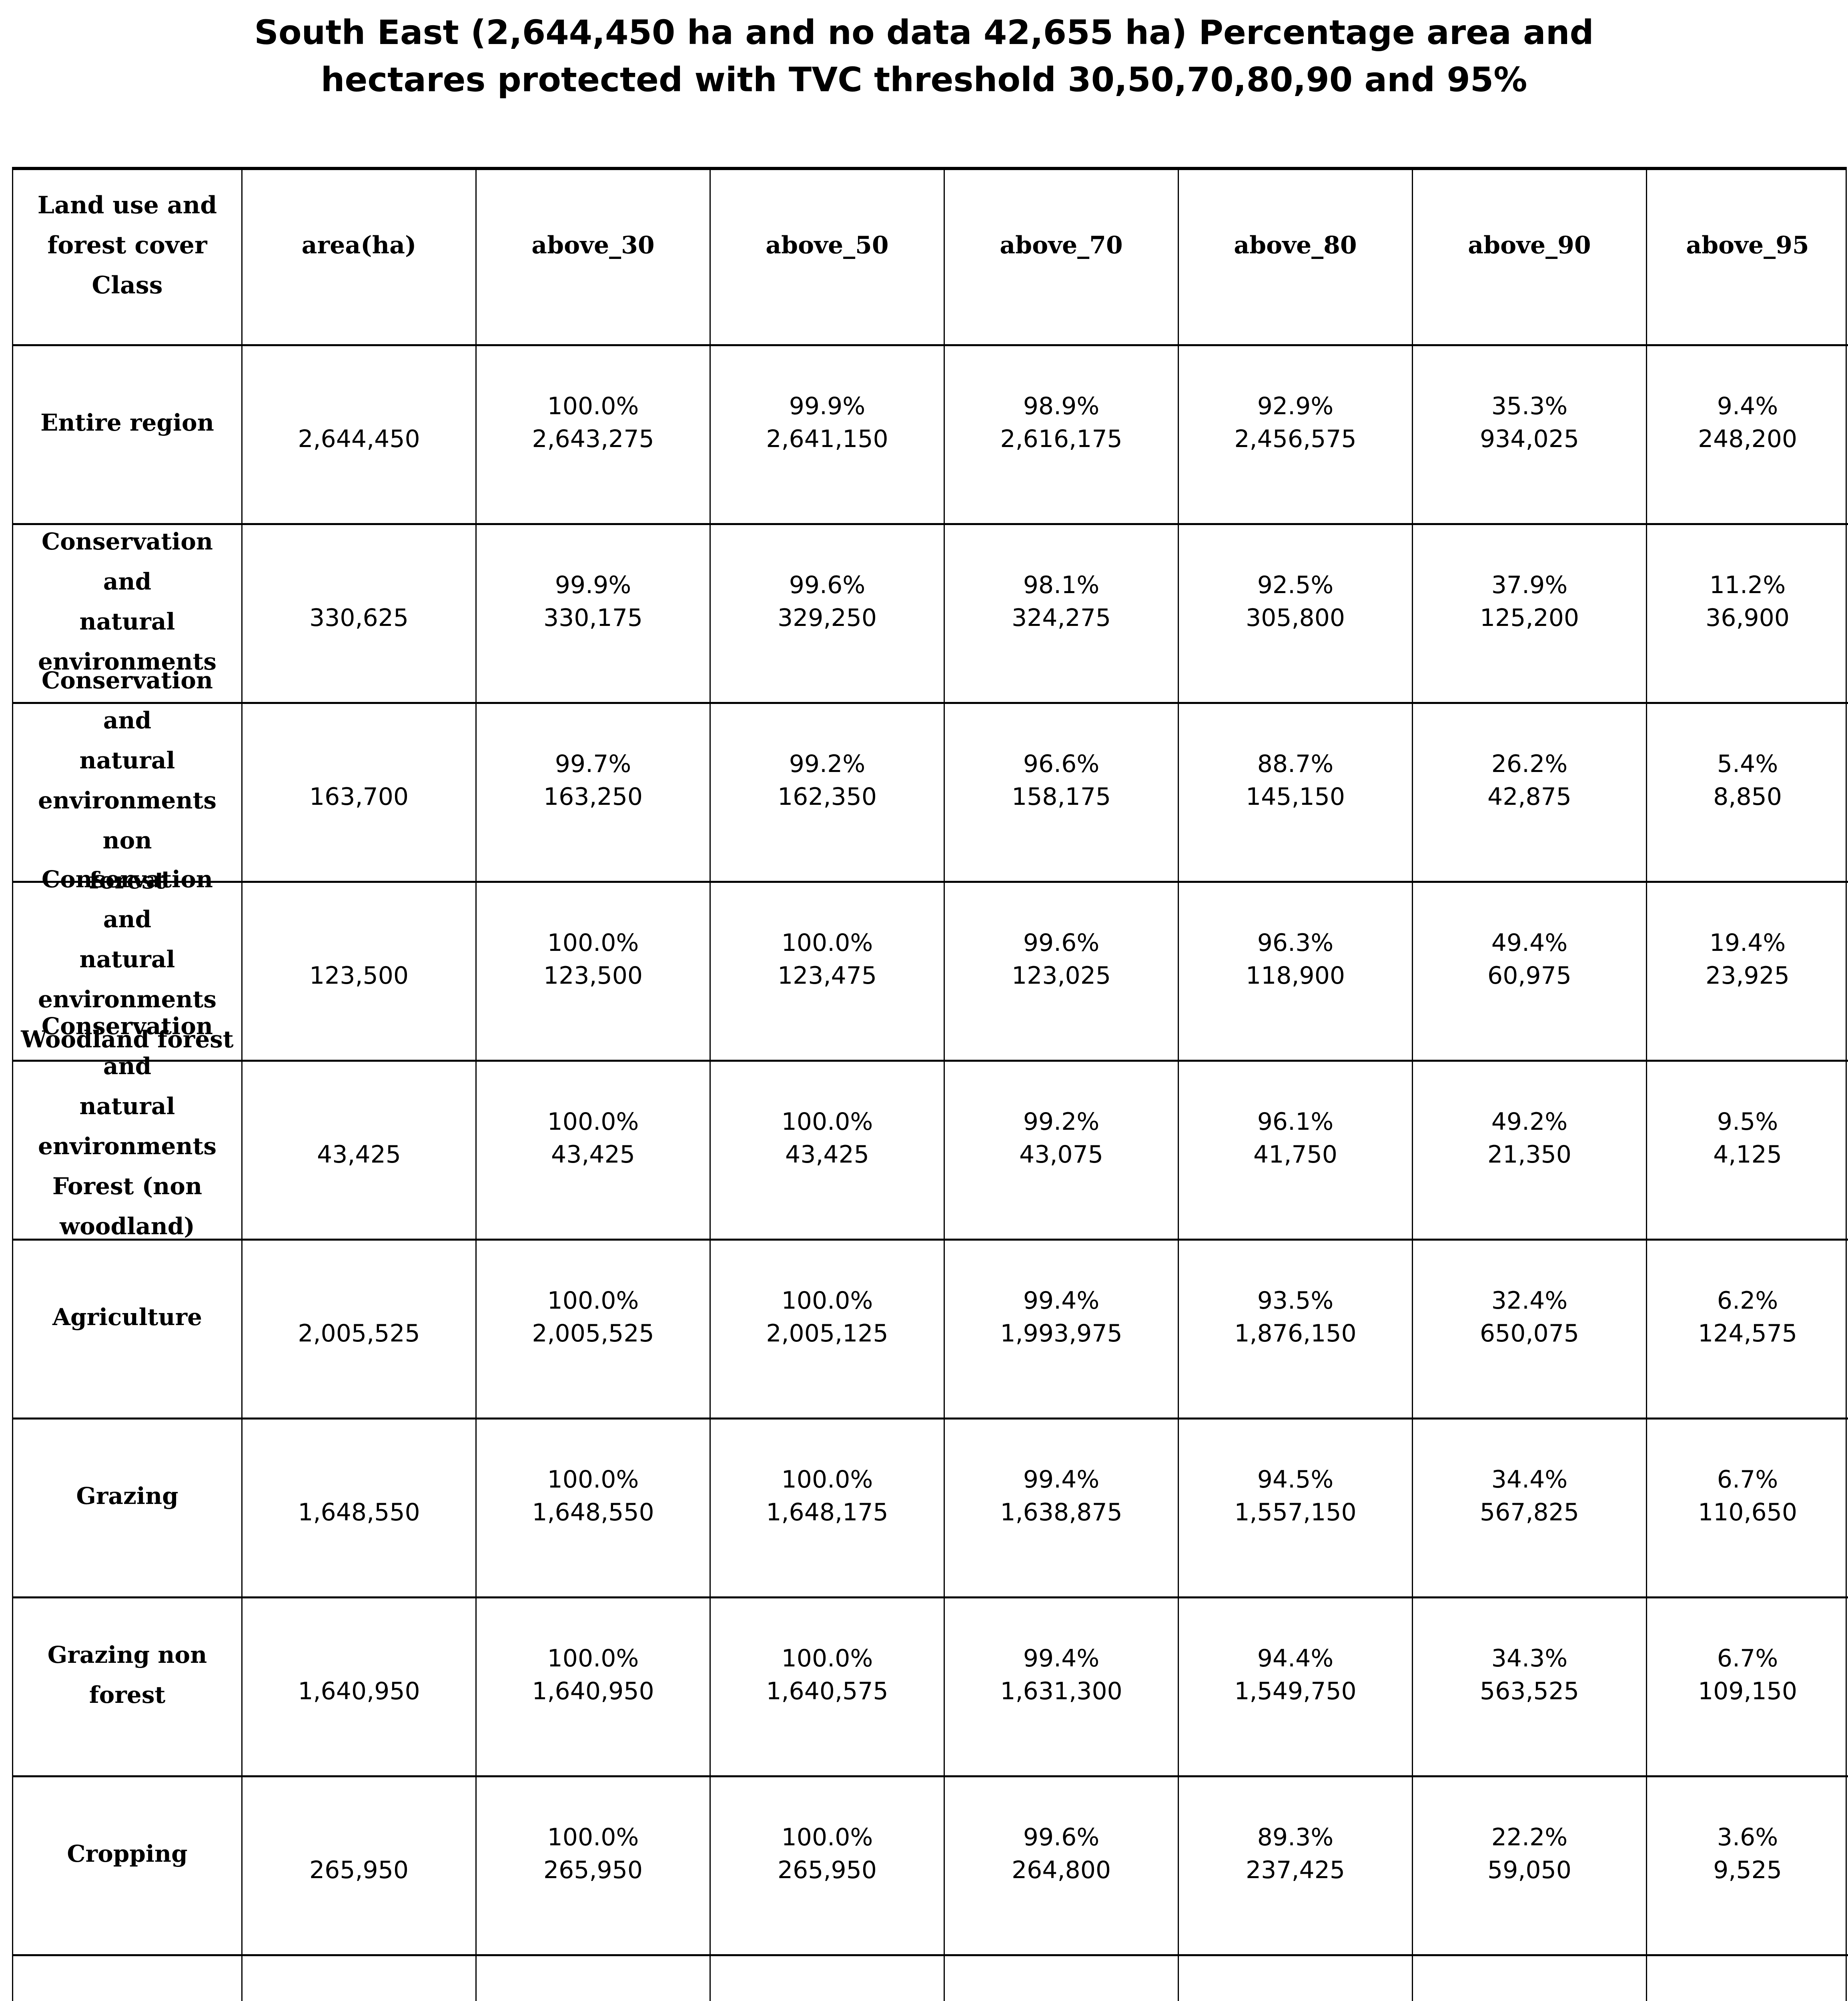  Describe the element at coordinates (593, 439) in the screenshot. I see `cell-hectares: 2,643,275` at that location.